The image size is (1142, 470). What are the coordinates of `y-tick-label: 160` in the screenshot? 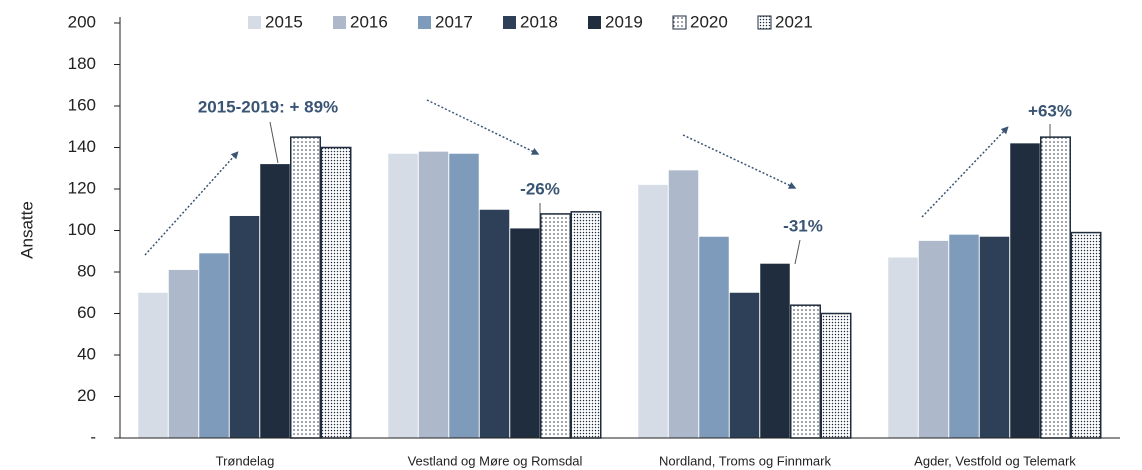 It's located at (82, 104).